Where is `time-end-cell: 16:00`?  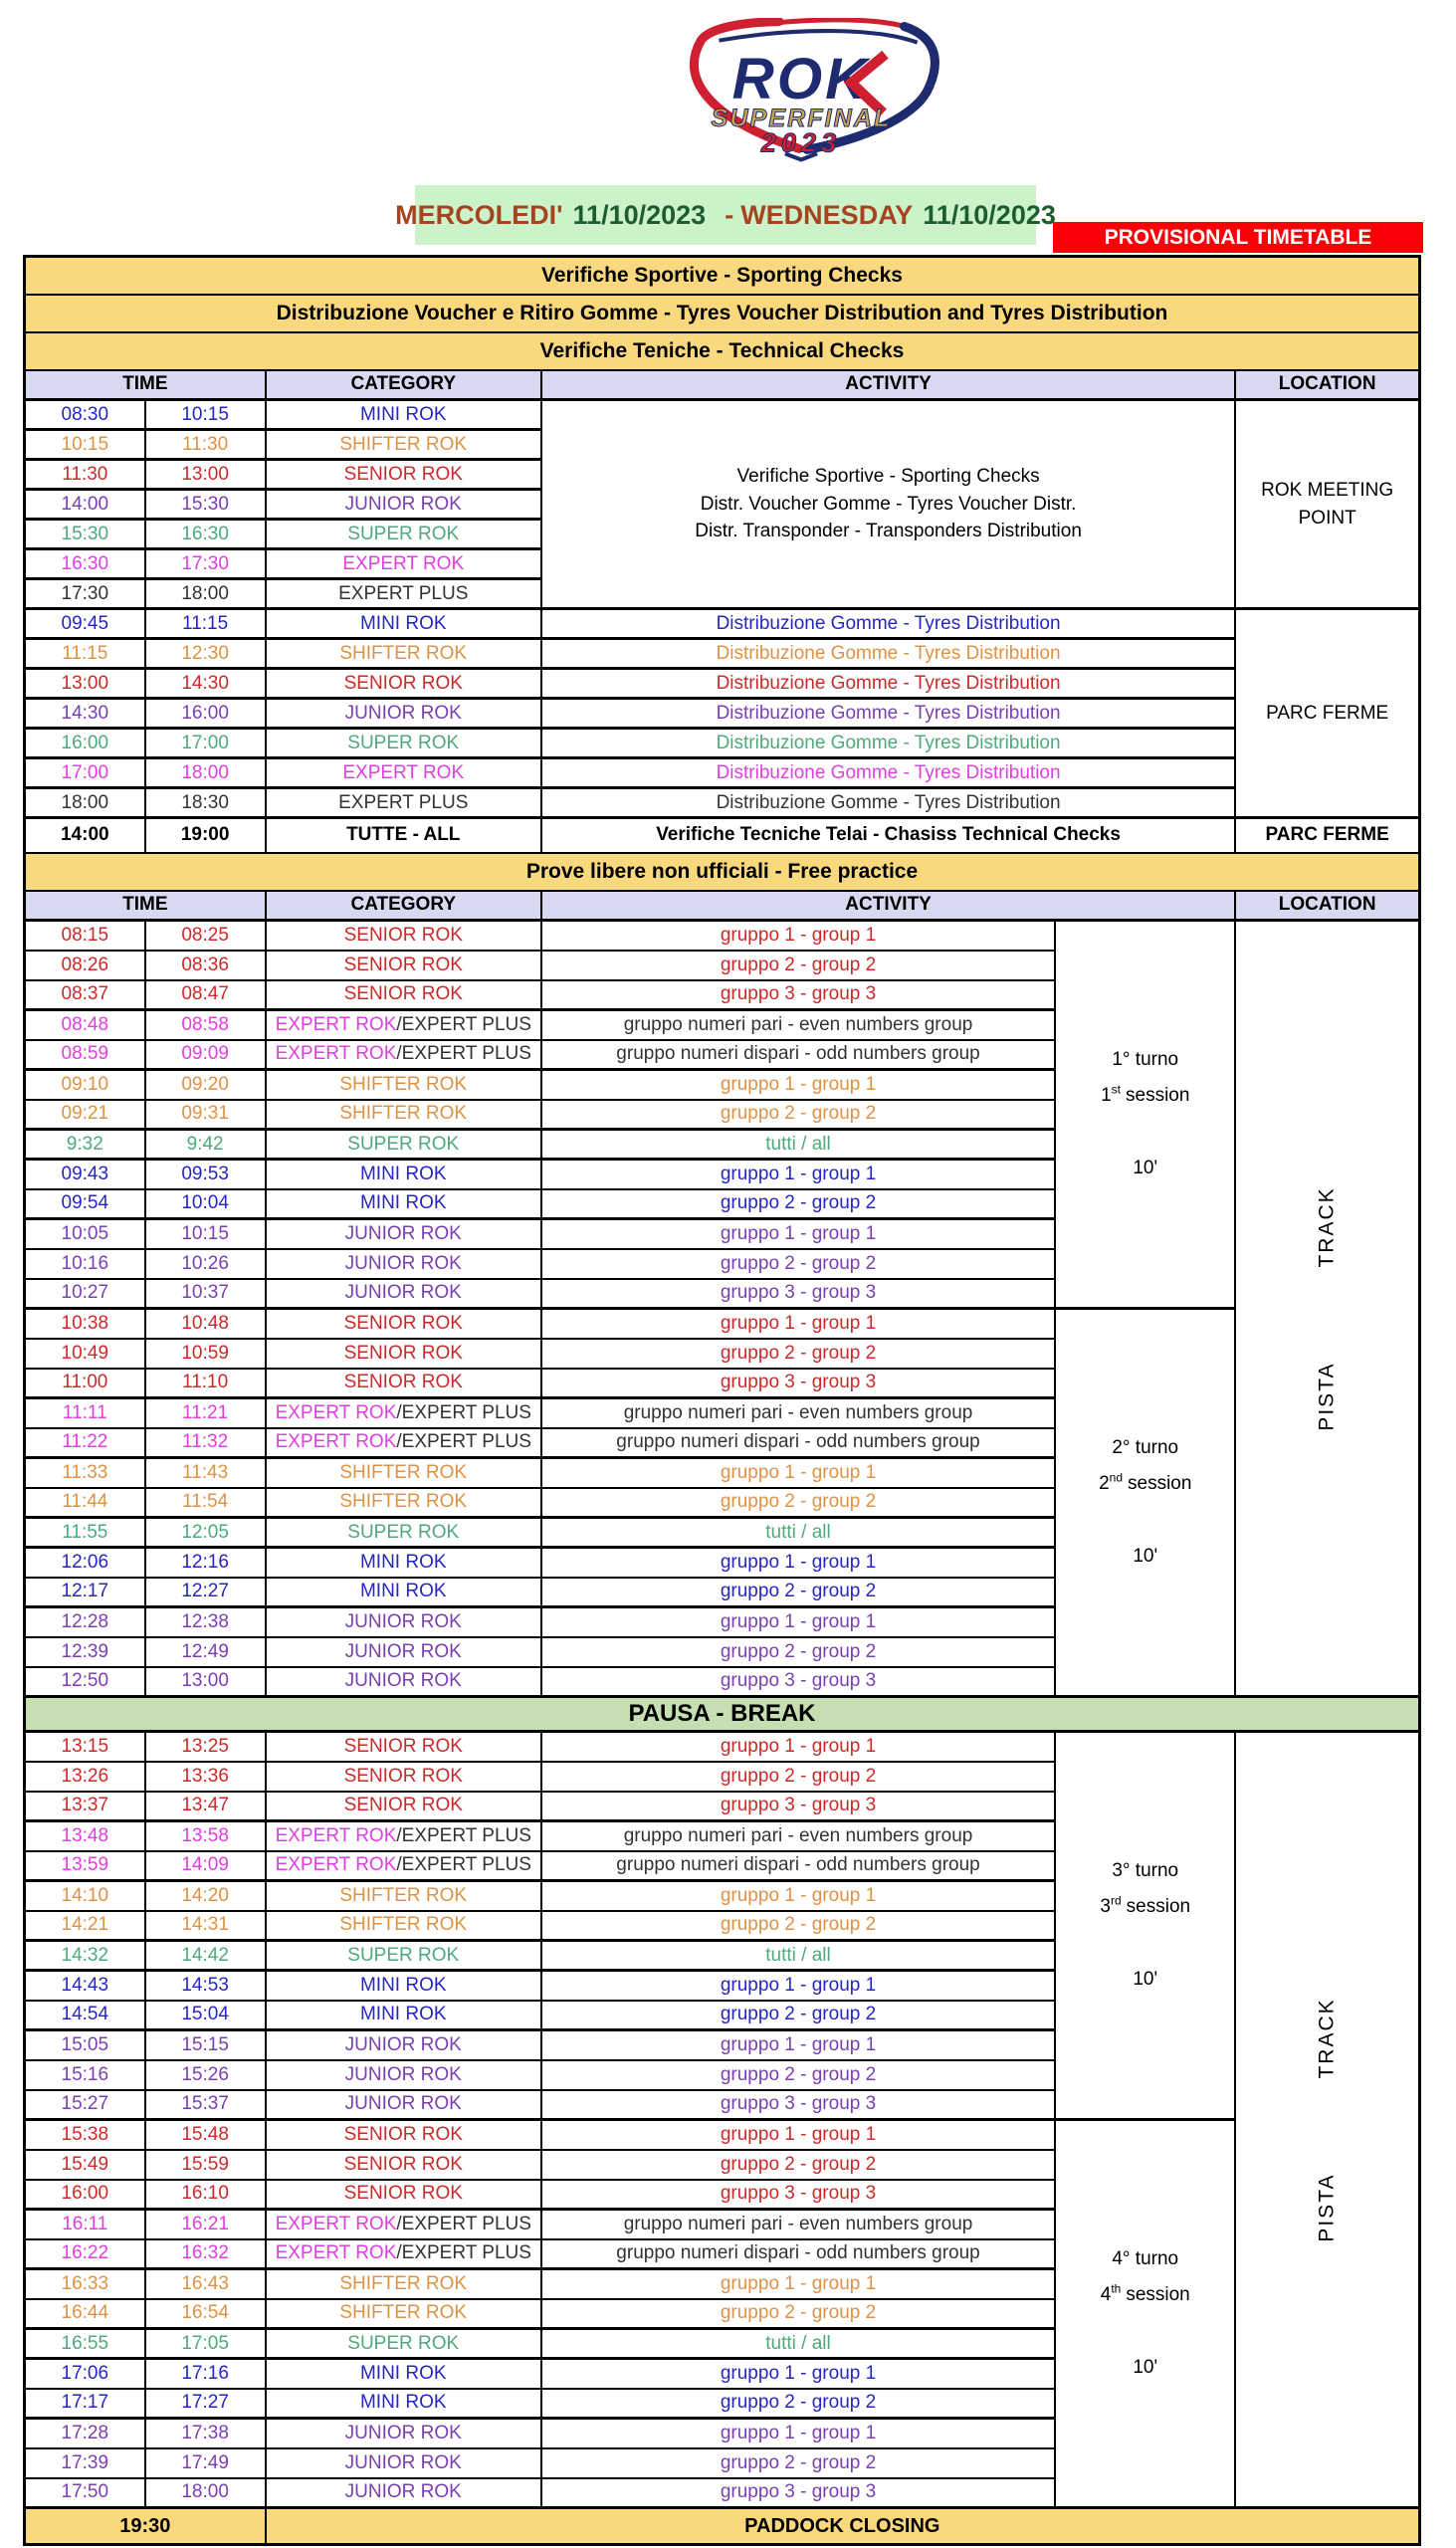
time-end-cell: 16:00 is located at coordinates (205, 713).